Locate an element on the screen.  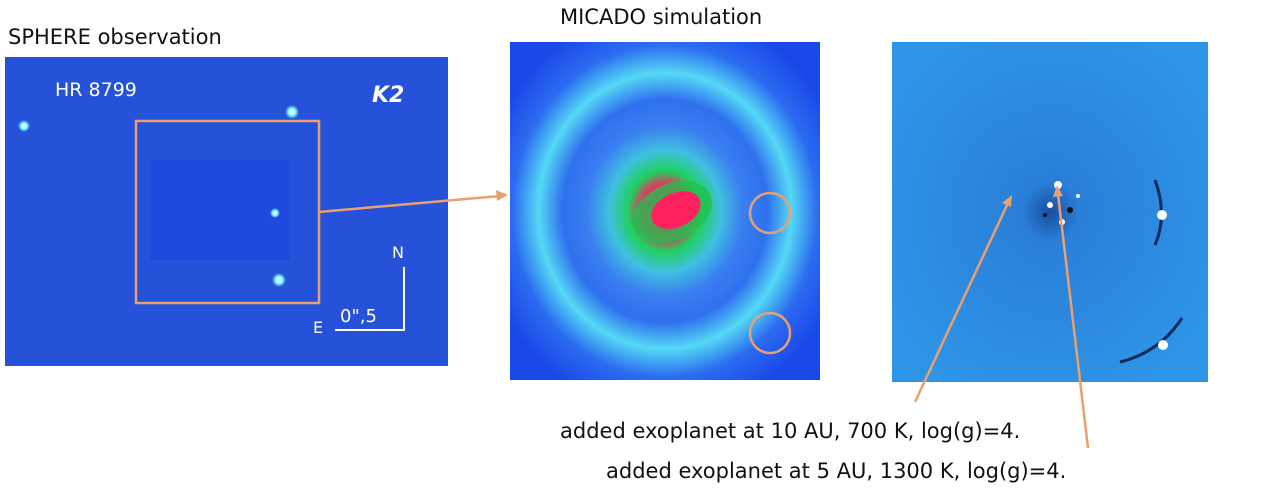
target-label: HR 8799 is located at coordinates (96, 90).